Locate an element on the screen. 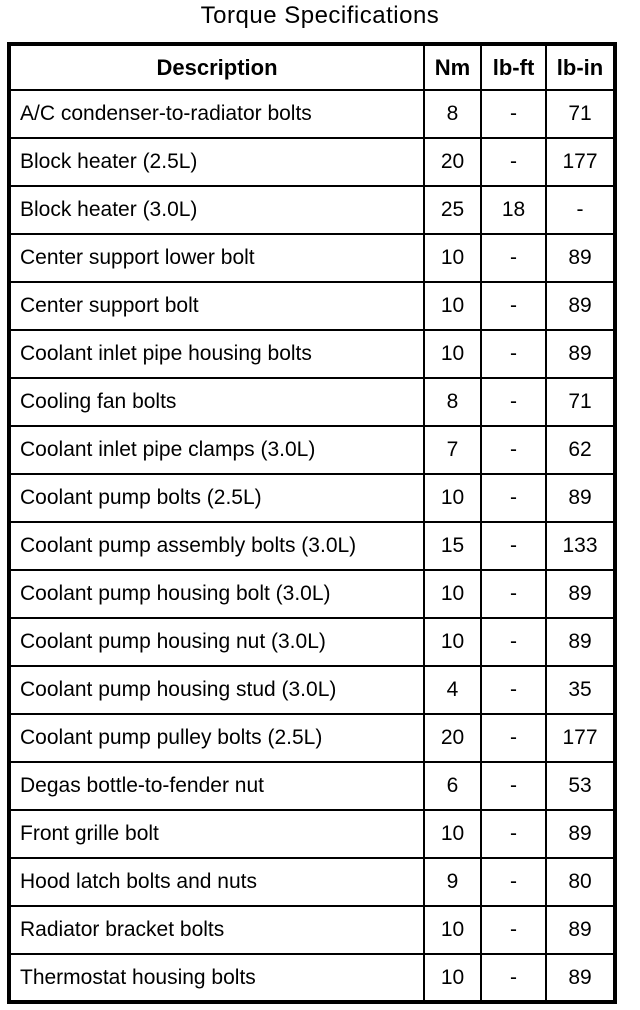  description-cell: Block heater (2.5L) is located at coordinates (216, 162).